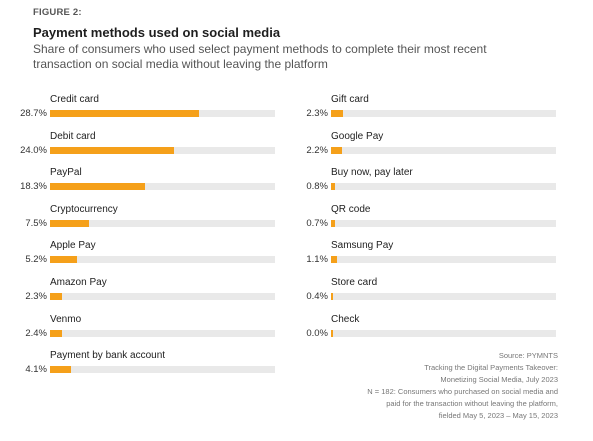 This screenshot has height=441, width=593. Describe the element at coordinates (357, 136) in the screenshot. I see `category-label: Google Pay` at that location.